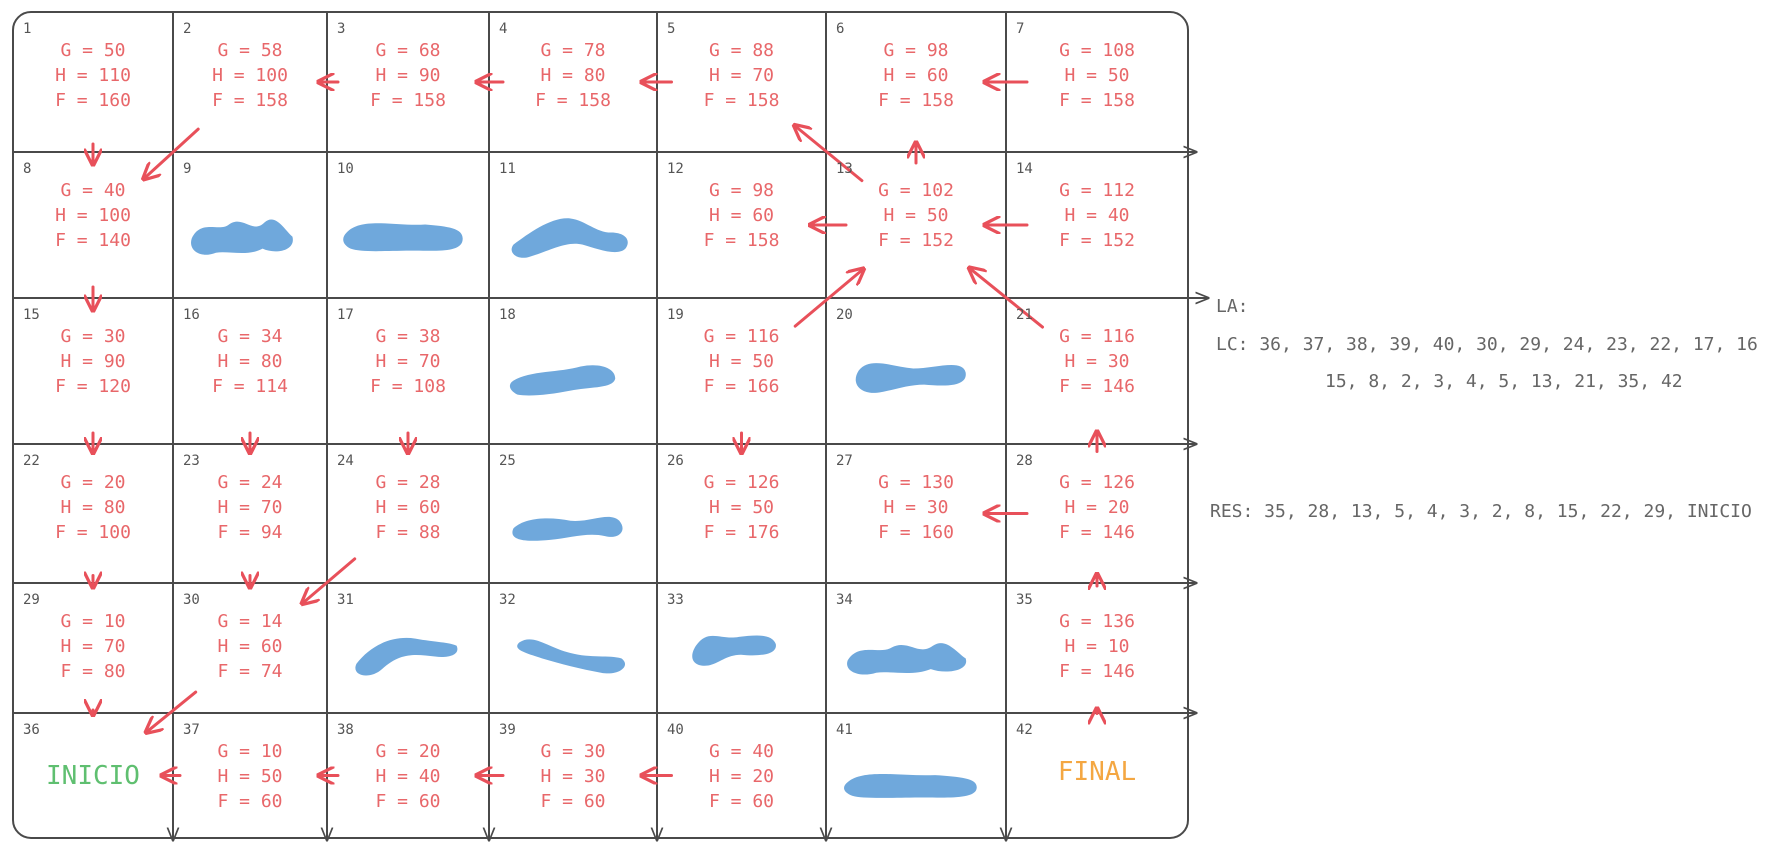 Image resolution: width=1777 pixels, height=850 pixels. Describe the element at coordinates (507, 461) in the screenshot. I see `cell-number: 25` at that location.